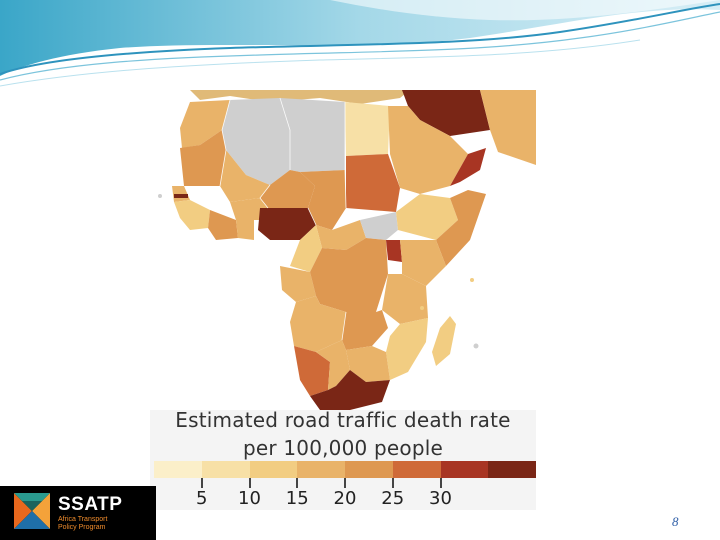  Describe the element at coordinates (675, 521) in the screenshot. I see `page-number: 8` at that location.